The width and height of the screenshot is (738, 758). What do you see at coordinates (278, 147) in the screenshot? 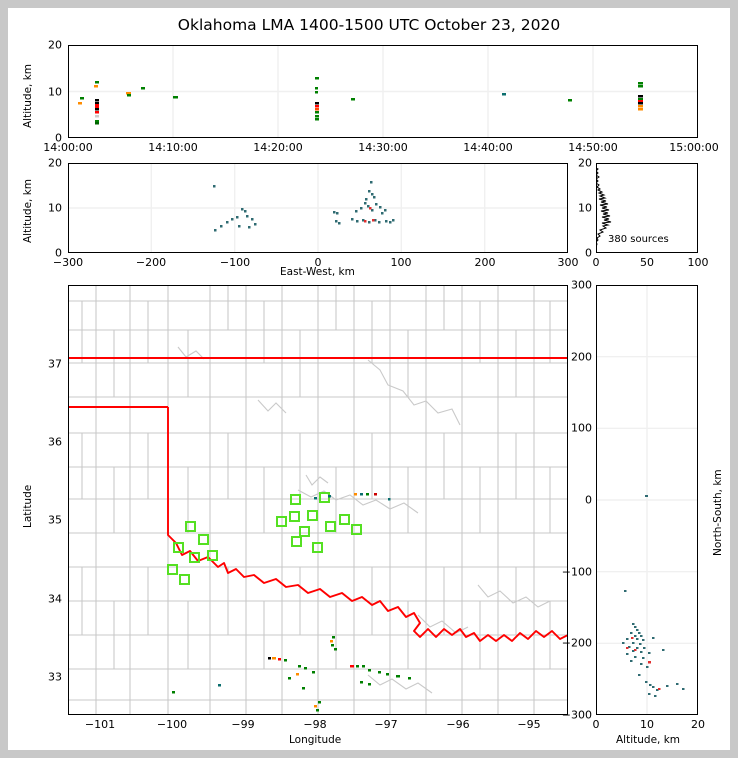
I see `tick-p1-x-2: 14:20:00` at bounding box center [278, 147].